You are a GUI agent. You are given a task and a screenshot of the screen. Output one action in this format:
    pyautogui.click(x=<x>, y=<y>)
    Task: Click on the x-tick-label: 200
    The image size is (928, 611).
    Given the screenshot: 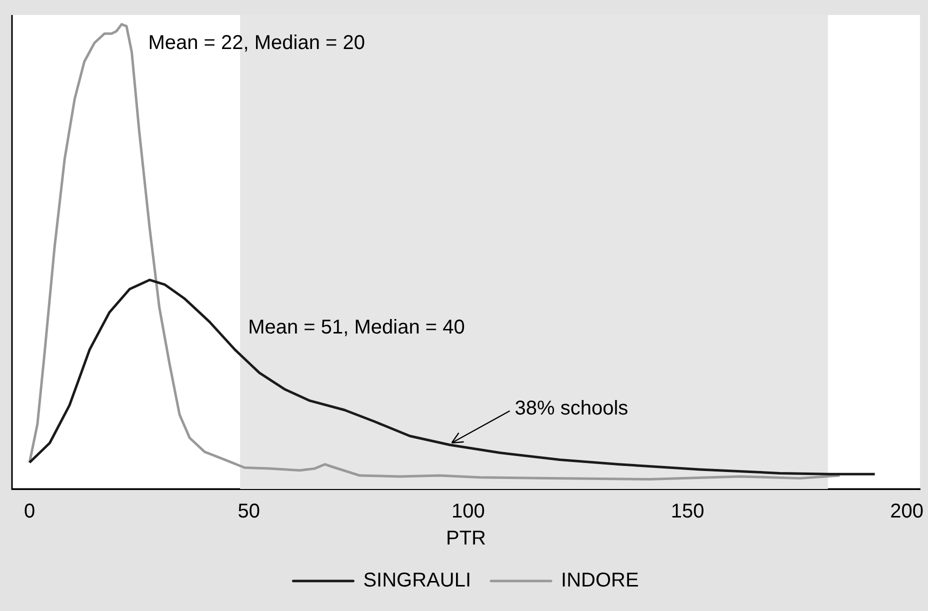 What is the action you would take?
    pyautogui.click(x=907, y=511)
    